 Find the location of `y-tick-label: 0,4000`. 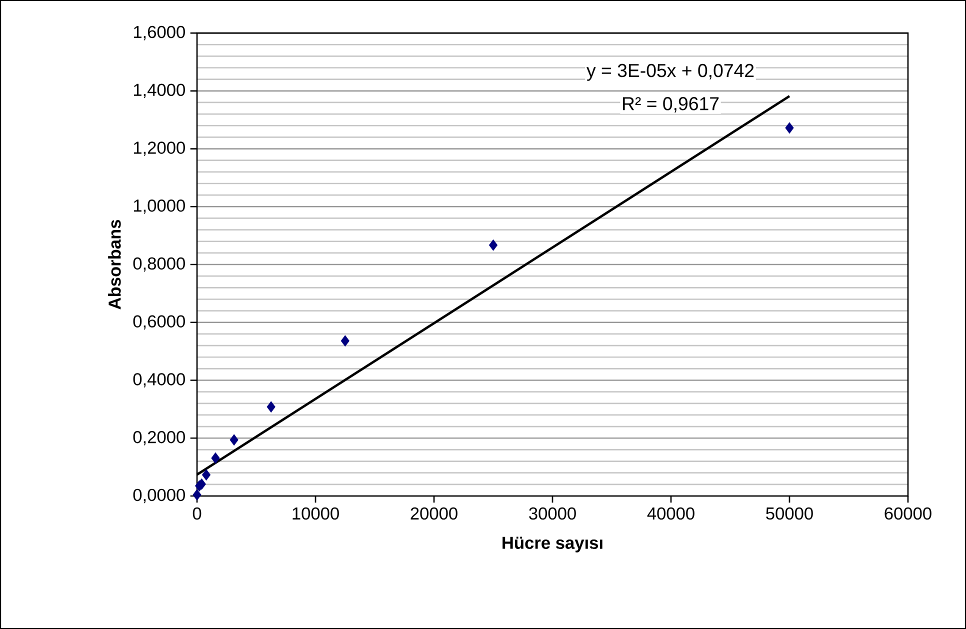

y-tick-label: 0,4000 is located at coordinates (159, 380).